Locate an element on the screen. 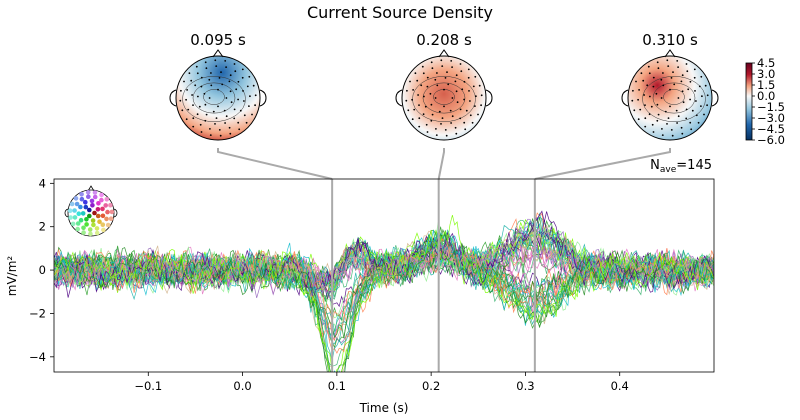 This screenshot has height=420, width=800. x-tick-label-1: 0.0 is located at coordinates (242, 386).